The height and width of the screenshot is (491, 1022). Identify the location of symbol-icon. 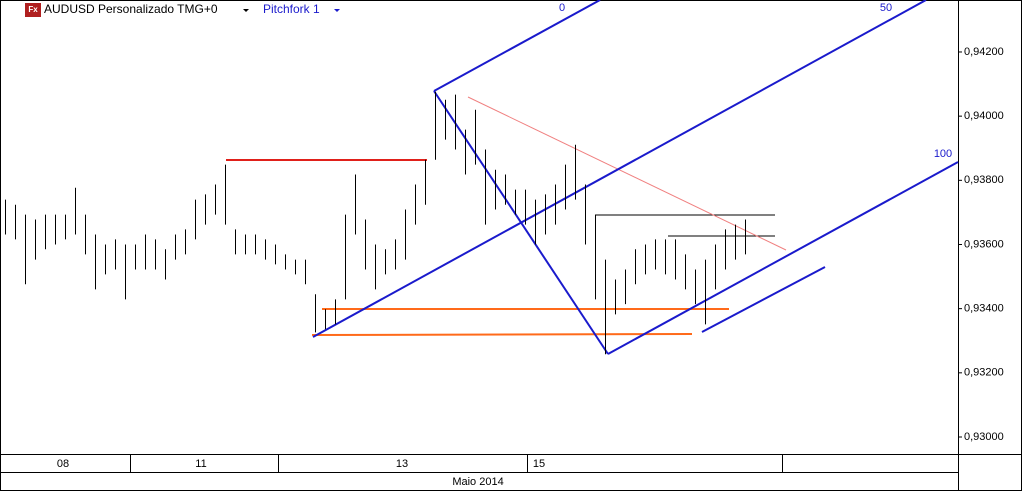
(33, 10).